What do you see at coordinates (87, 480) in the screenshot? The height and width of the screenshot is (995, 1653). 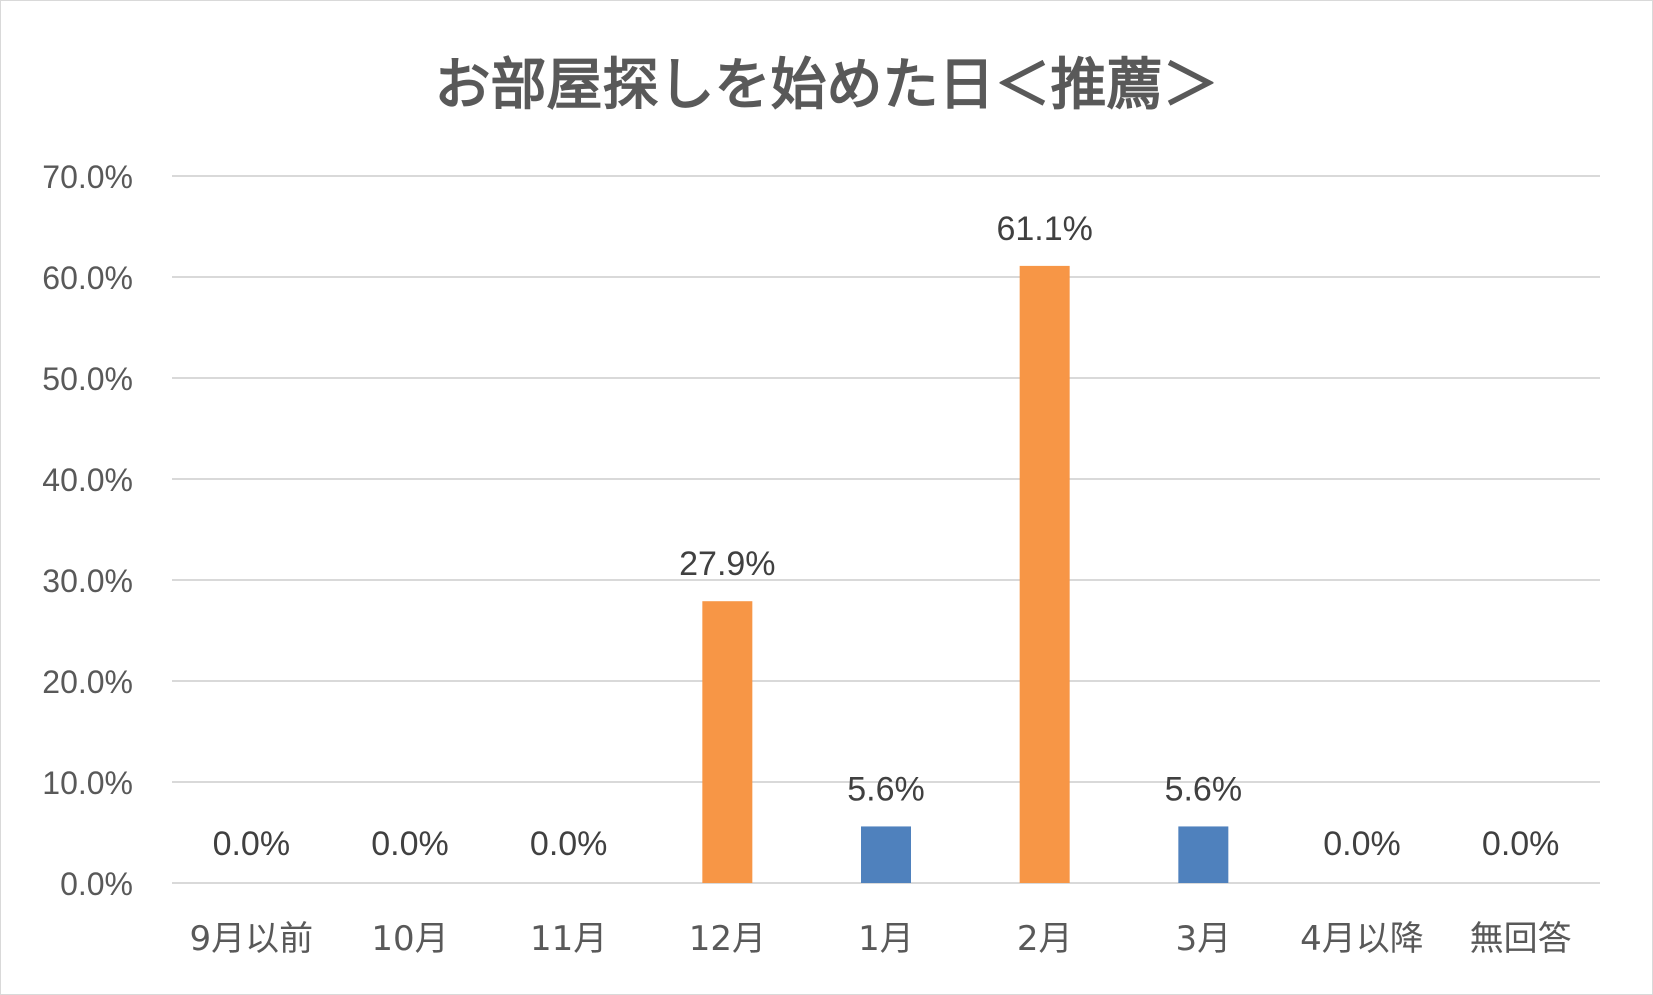 I see `y-tick-label: 40.0%` at bounding box center [87, 480].